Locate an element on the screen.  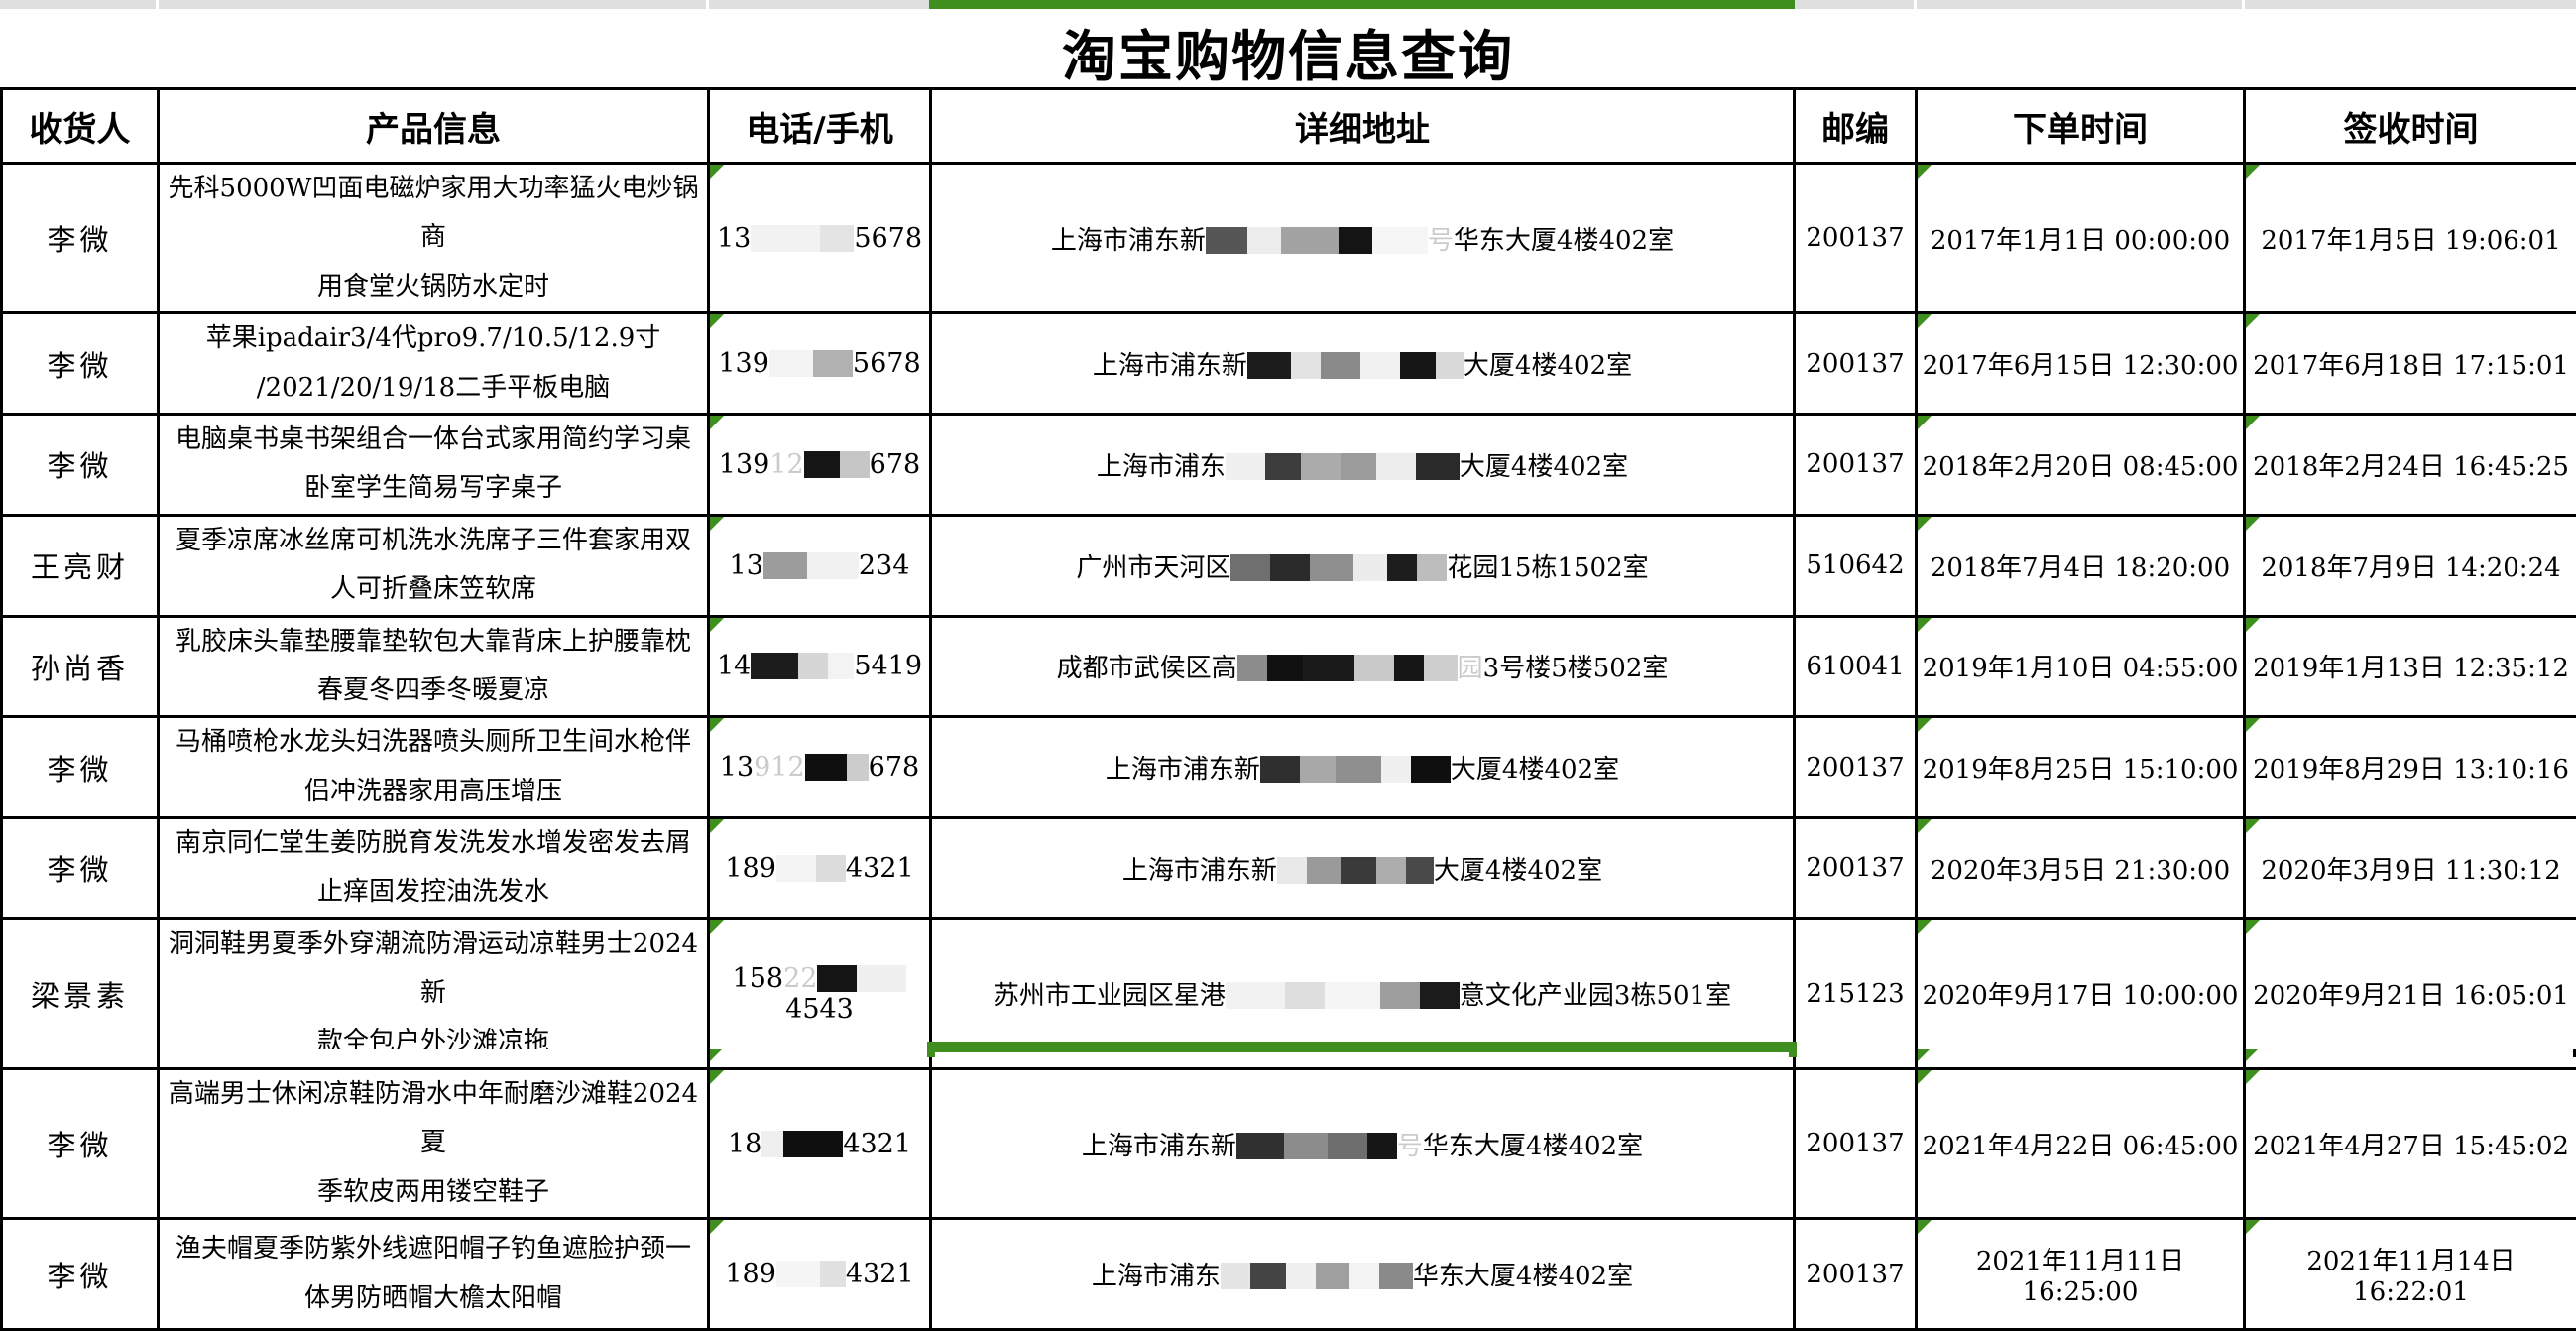
cell-address: 上海市浦东华东大厦4楼402室 is located at coordinates (1363, 1274).